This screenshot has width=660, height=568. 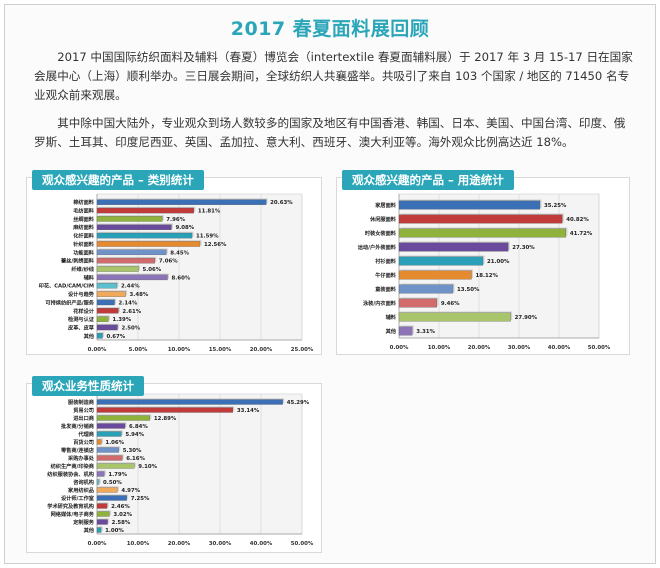 What do you see at coordinates (88, 386) in the screenshot?
I see `chart-title-business: 观众业务性质统计` at bounding box center [88, 386].